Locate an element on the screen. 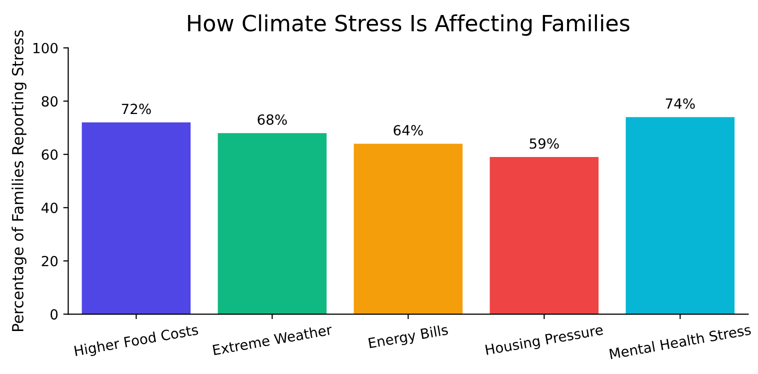 The image size is (758, 374). y-tick-label: 0 is located at coordinates (54, 314).